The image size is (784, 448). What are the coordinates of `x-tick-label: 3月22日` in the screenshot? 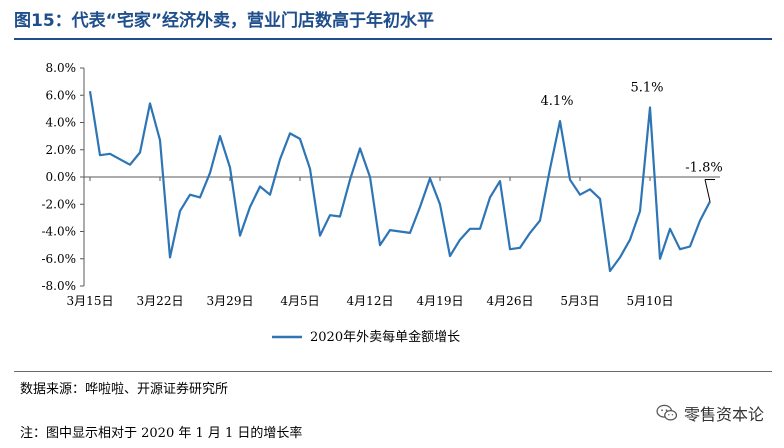 It's located at (160, 301).